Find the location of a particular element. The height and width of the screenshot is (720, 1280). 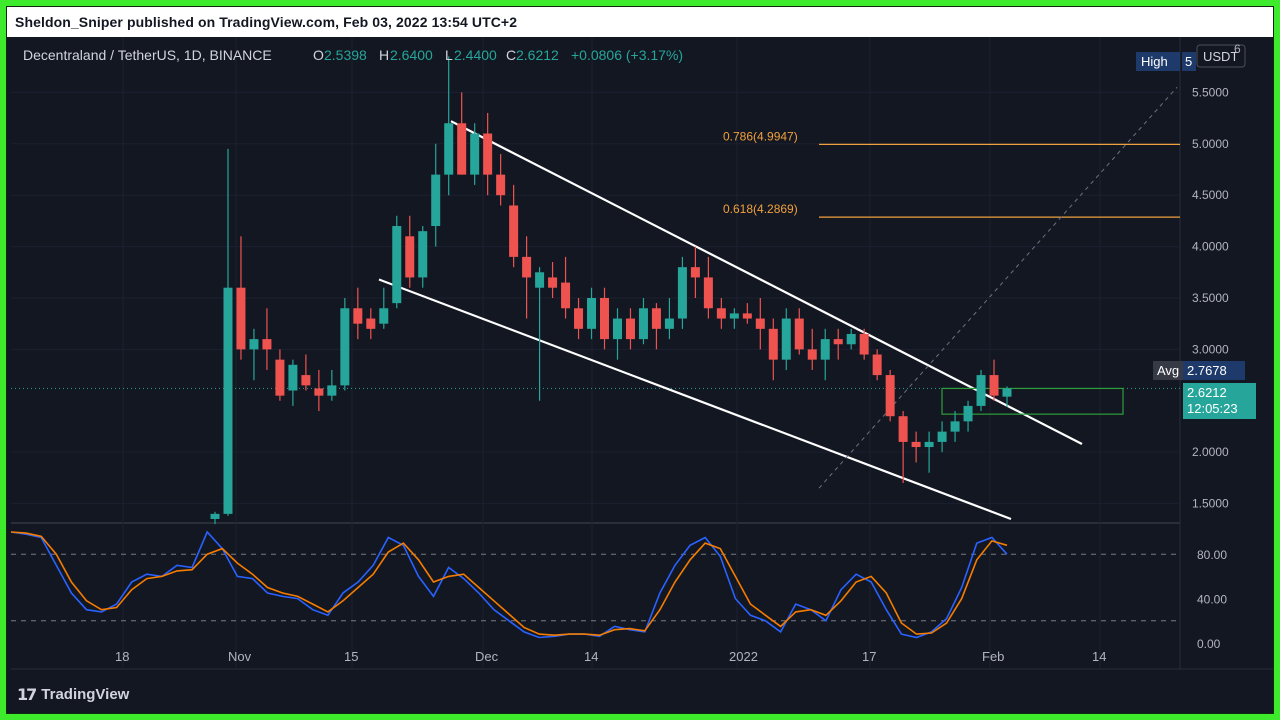

symbol-title: Decentraland / TetherUS, 1D, BINANCE is located at coordinates (147, 55).